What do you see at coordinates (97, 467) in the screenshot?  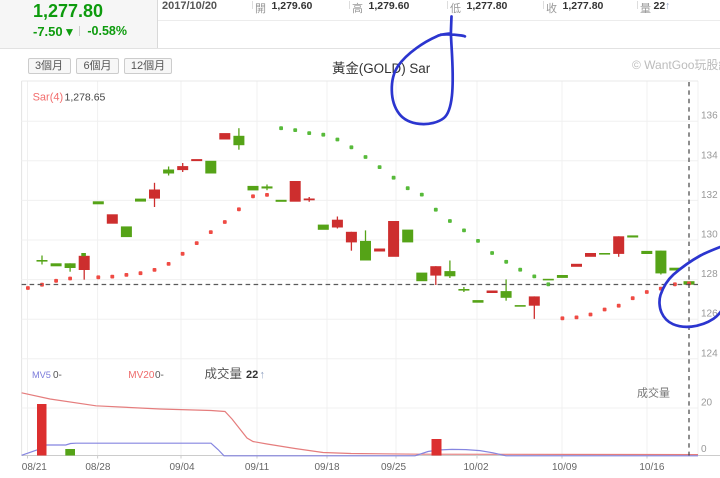 I see `svg-text: 08/28` at bounding box center [97, 467].